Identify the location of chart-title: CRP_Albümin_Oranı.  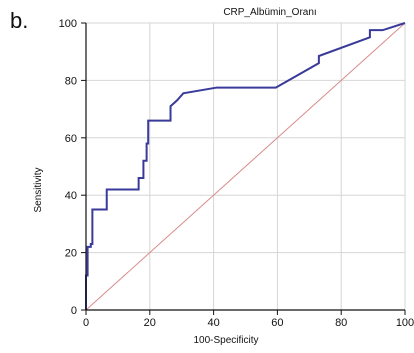
(269, 12).